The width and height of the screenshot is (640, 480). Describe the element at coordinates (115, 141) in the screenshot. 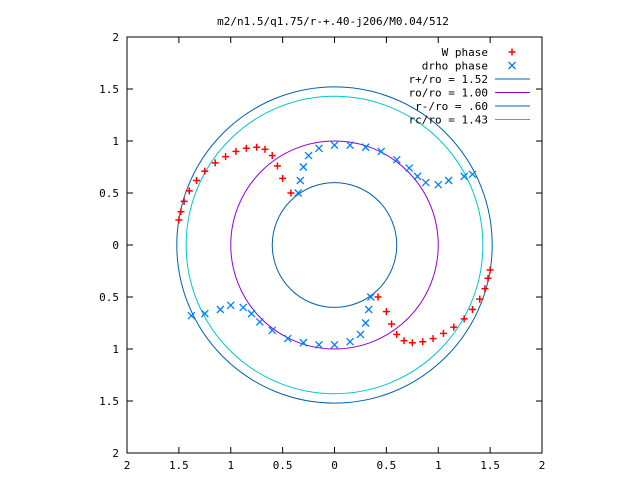

I see `y-tick-label-2: 1` at that location.